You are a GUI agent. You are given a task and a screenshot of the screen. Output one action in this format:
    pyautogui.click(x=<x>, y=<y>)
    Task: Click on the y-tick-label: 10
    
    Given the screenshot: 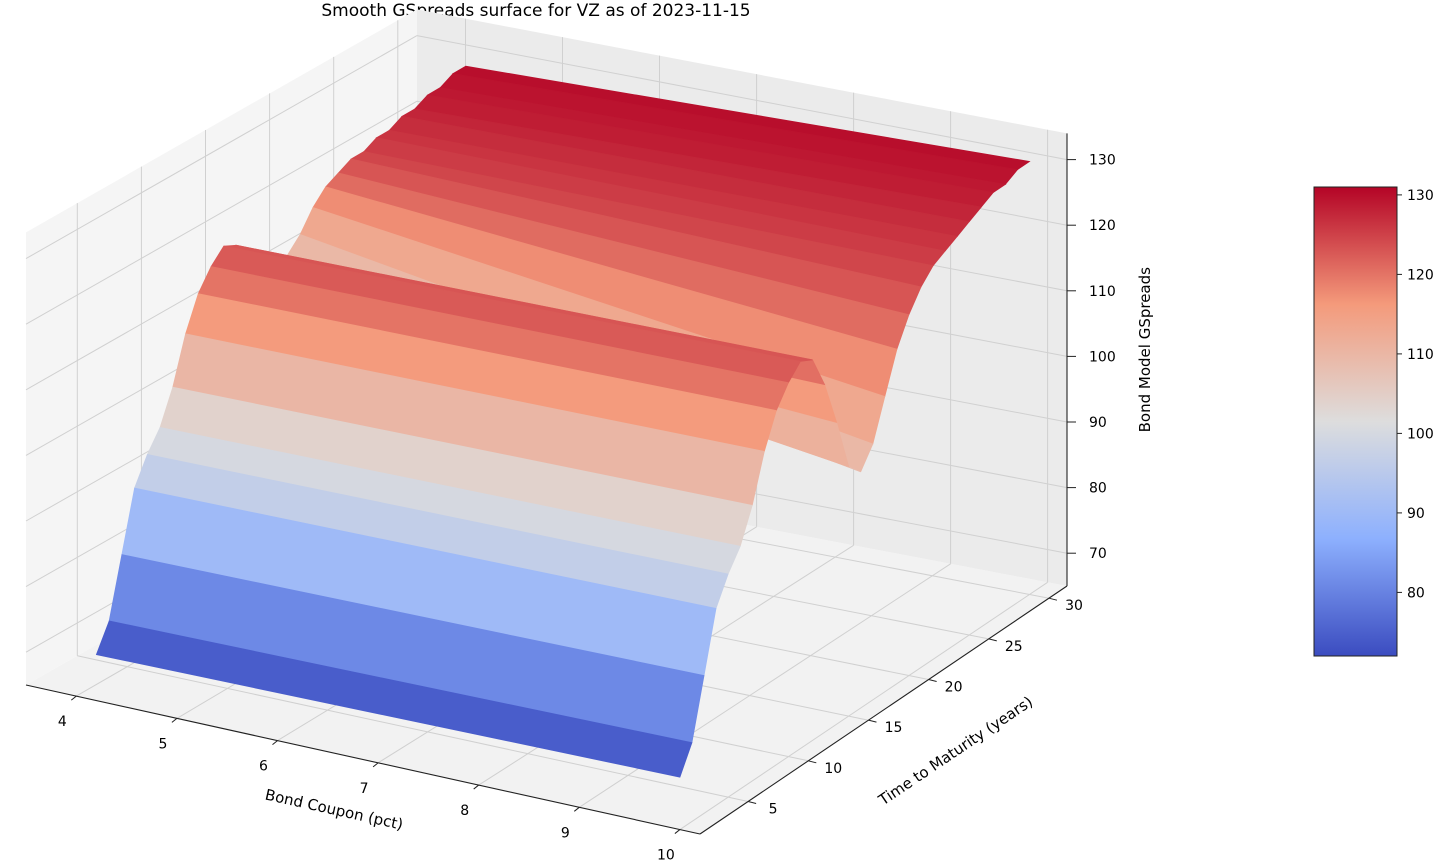 What is the action you would take?
    pyautogui.click(x=833, y=769)
    